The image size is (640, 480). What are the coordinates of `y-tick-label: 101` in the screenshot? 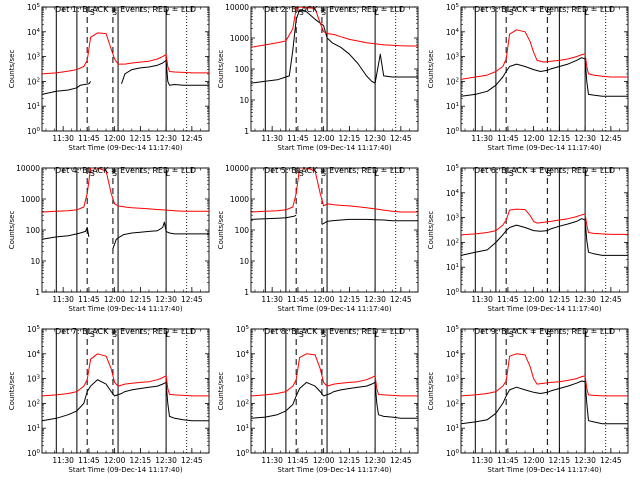 It's located at (452, 106).